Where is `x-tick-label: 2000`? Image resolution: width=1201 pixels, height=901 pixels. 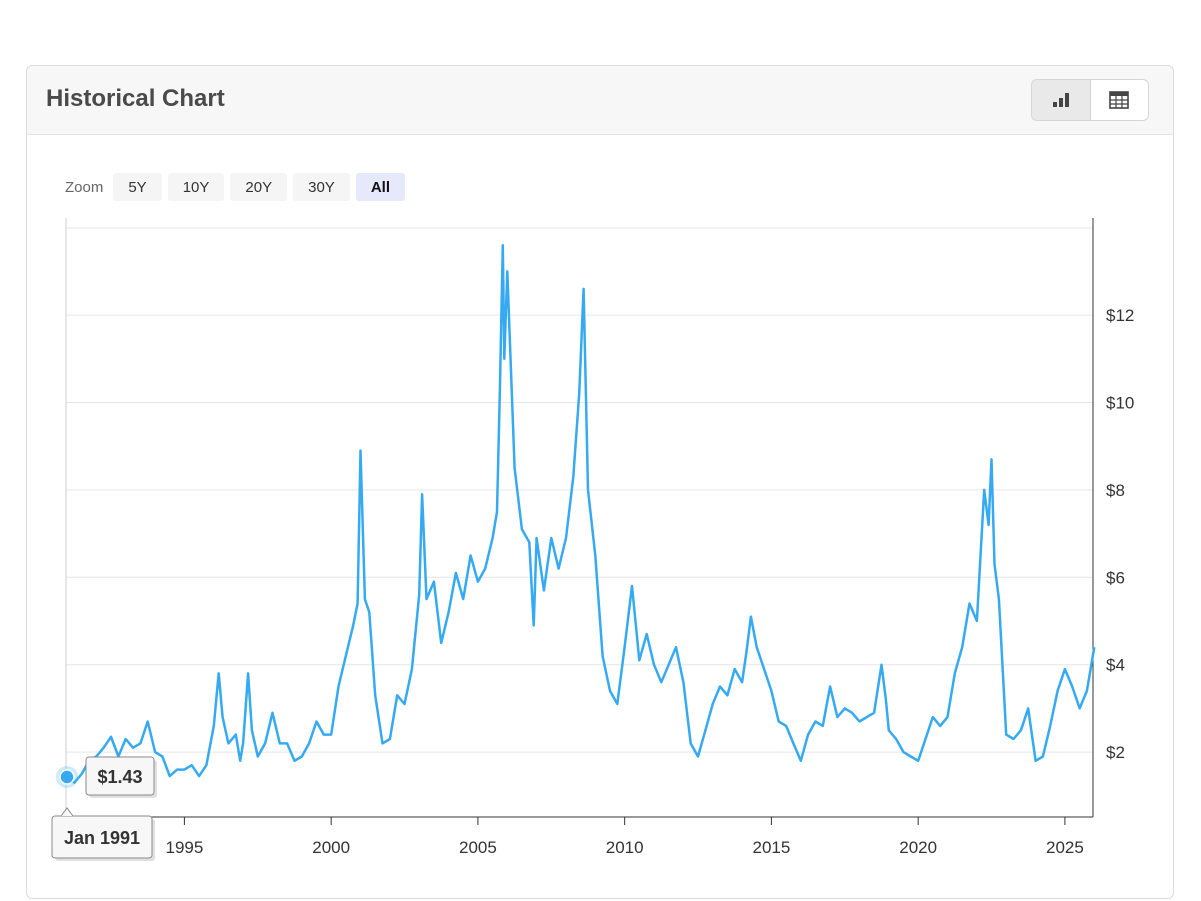 x-tick-label: 2000 is located at coordinates (331, 847).